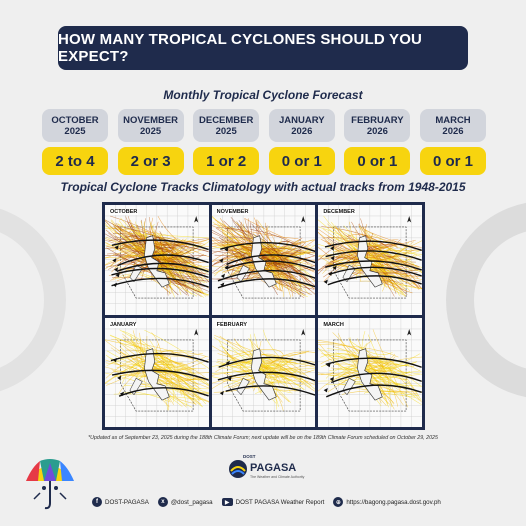 The image size is (526, 526). What do you see at coordinates (232, 212) in the screenshot?
I see `map-month-label: NOVEMBER` at bounding box center [232, 212].